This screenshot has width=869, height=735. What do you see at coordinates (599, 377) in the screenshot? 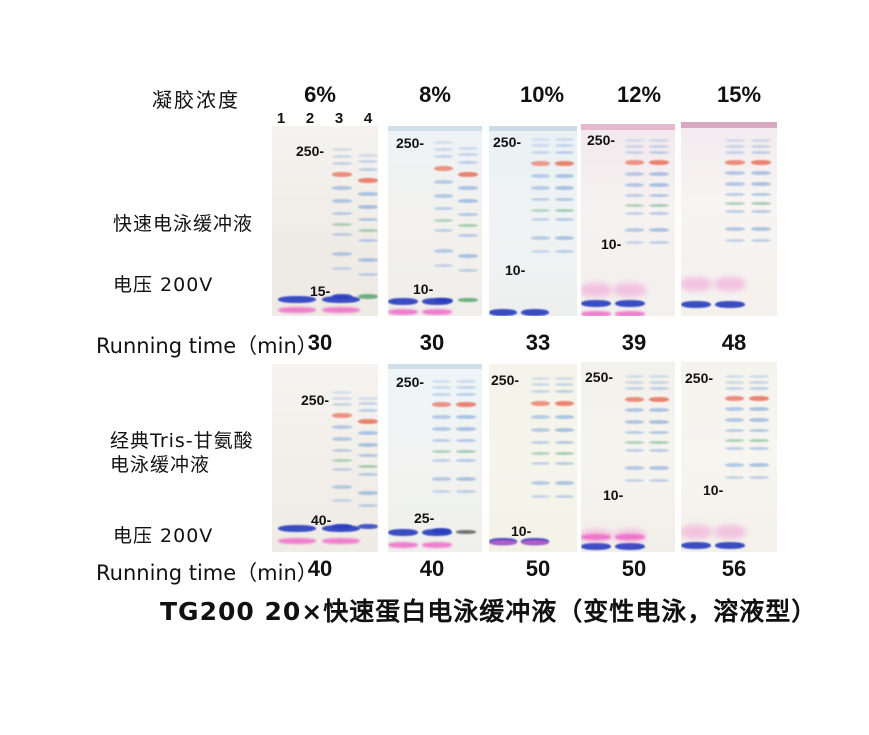
I see `mw-label-top-row2-12pct: 250-` at bounding box center [599, 377].